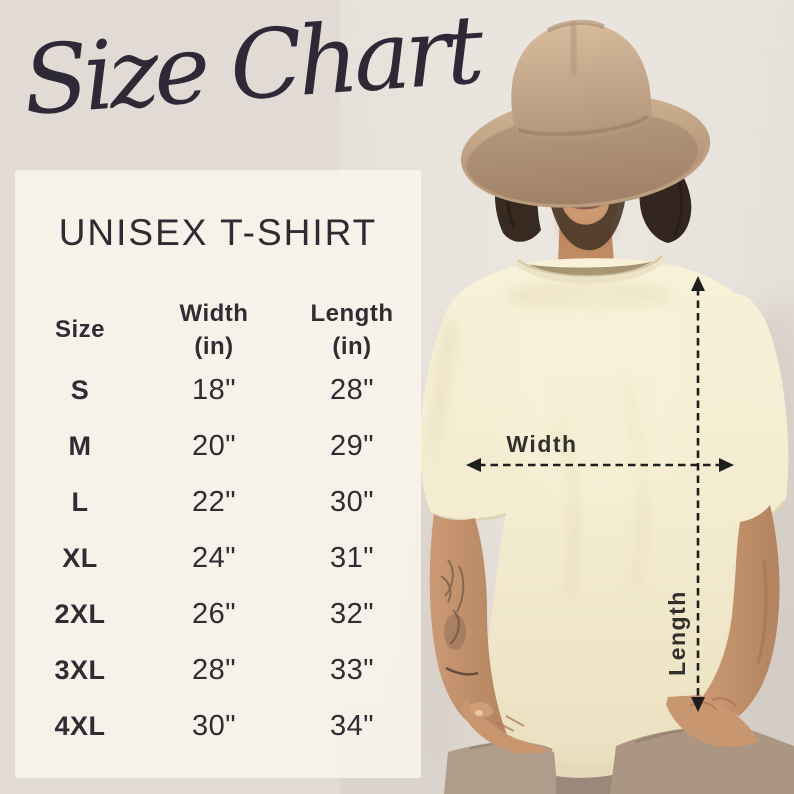 The width and height of the screenshot is (794, 794). What do you see at coordinates (80, 613) in the screenshot?
I see `table-row-size-label: 2XL` at bounding box center [80, 613].